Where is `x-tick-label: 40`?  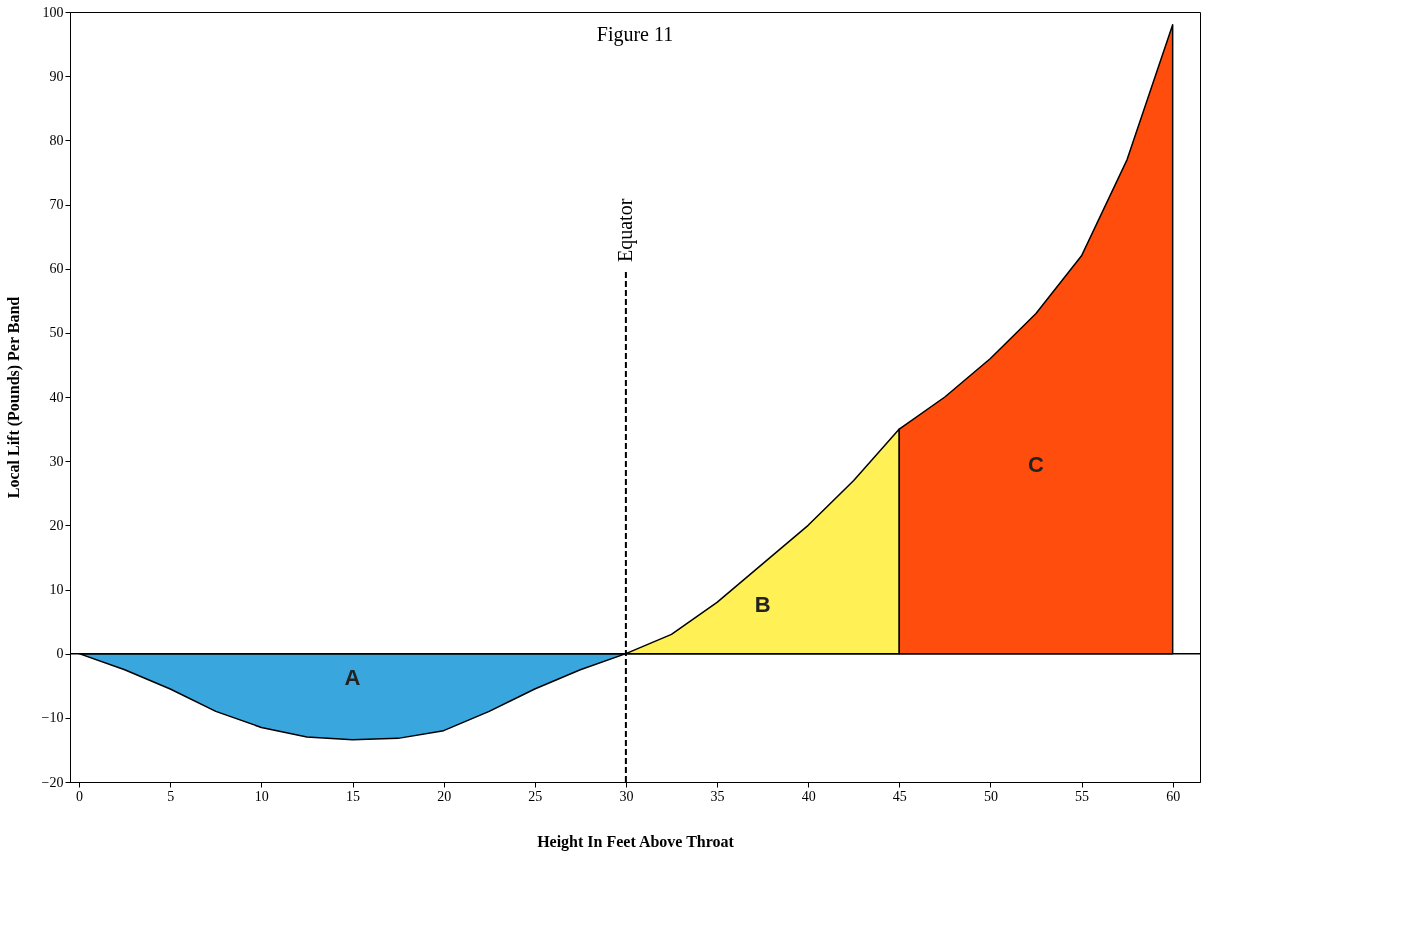
x-tick-label: 40 is located at coordinates (808, 796).